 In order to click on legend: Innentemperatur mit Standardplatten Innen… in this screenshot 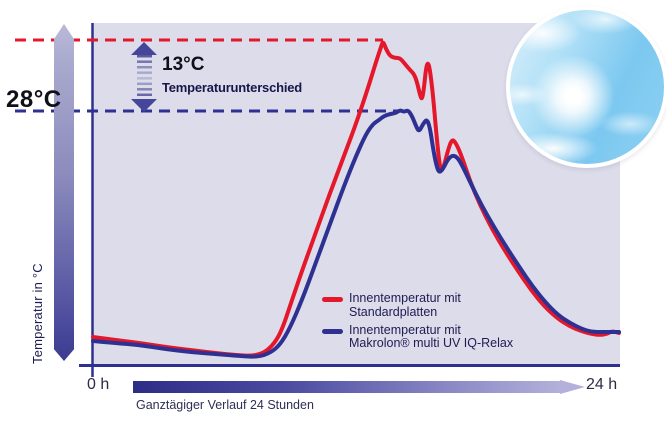, I will do `click(418, 321)`.